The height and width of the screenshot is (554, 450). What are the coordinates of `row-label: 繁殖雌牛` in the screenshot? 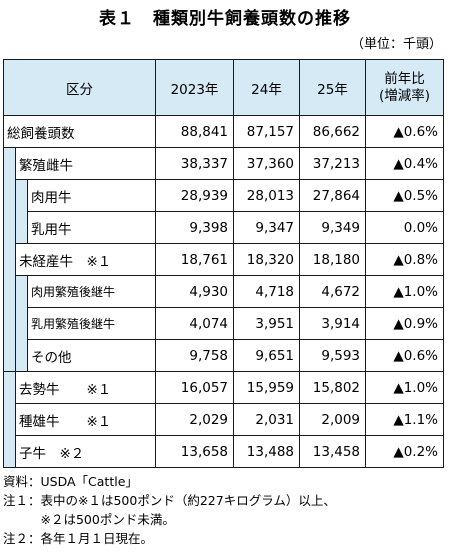 It's located at (85, 163).